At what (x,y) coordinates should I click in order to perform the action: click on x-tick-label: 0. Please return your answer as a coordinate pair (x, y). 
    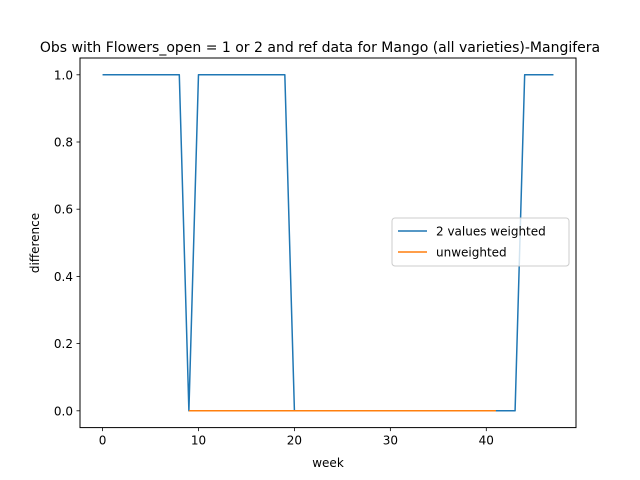
    Looking at the image, I should click on (103, 441).